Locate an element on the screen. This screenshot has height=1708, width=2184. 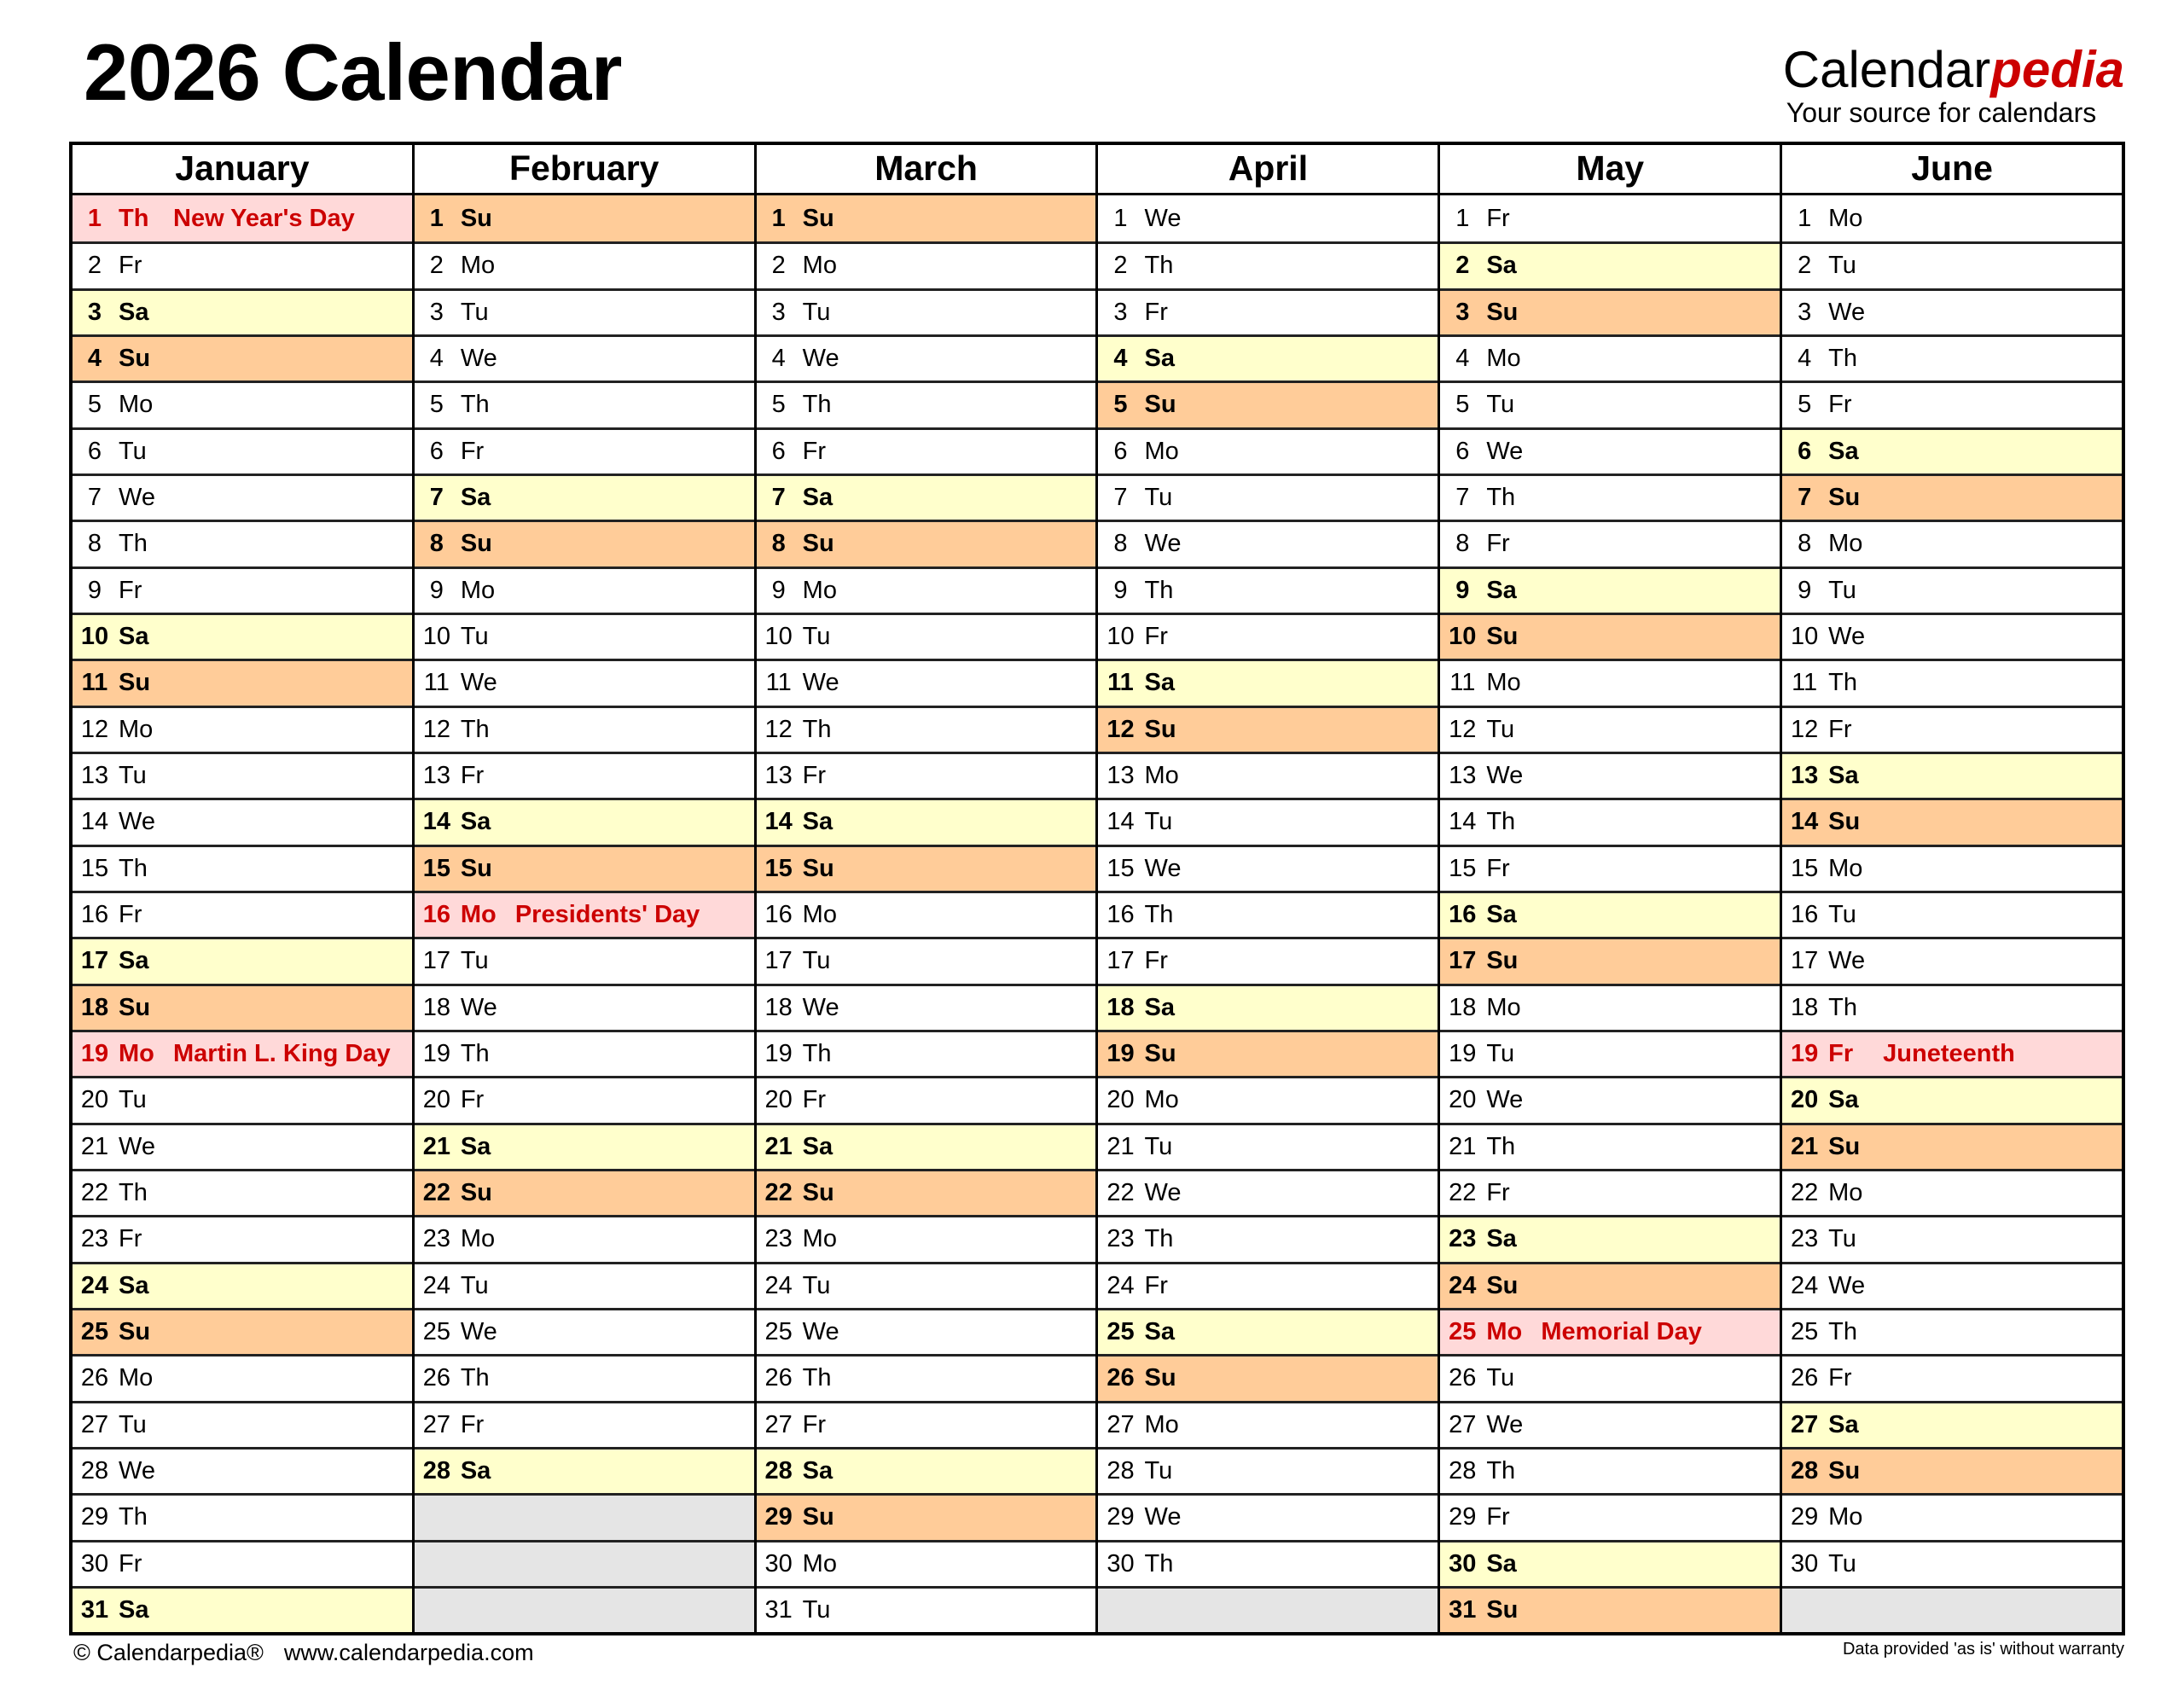
day-cell: 1 We is located at coordinates (1268, 218).